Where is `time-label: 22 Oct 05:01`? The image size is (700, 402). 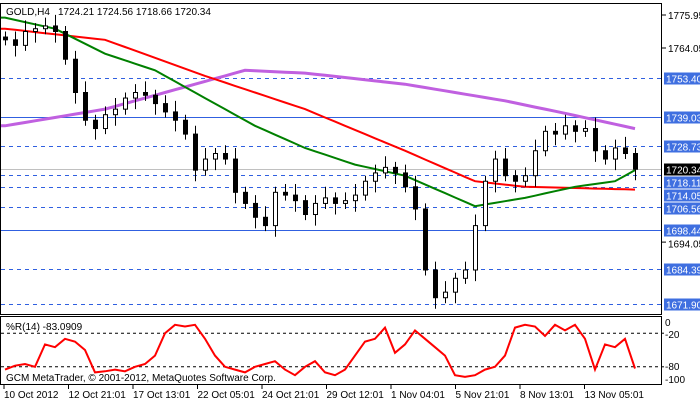 time-label: 22 Oct 05:01 is located at coordinates (227, 395).